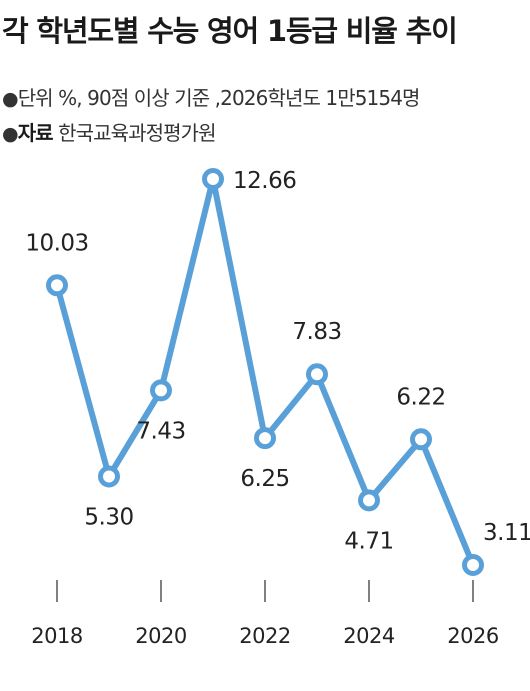  Describe the element at coordinates (264, 636) in the screenshot. I see `x-tick-label: 2022` at that location.